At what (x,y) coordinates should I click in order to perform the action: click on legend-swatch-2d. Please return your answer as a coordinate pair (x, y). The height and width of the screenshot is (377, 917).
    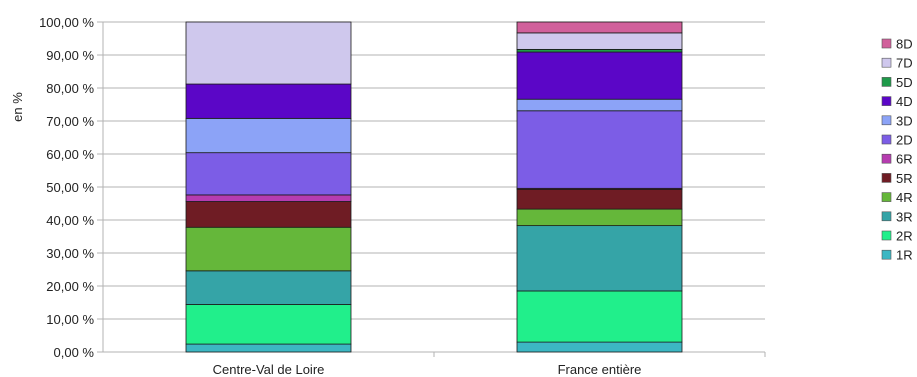
    Looking at the image, I should click on (886, 139).